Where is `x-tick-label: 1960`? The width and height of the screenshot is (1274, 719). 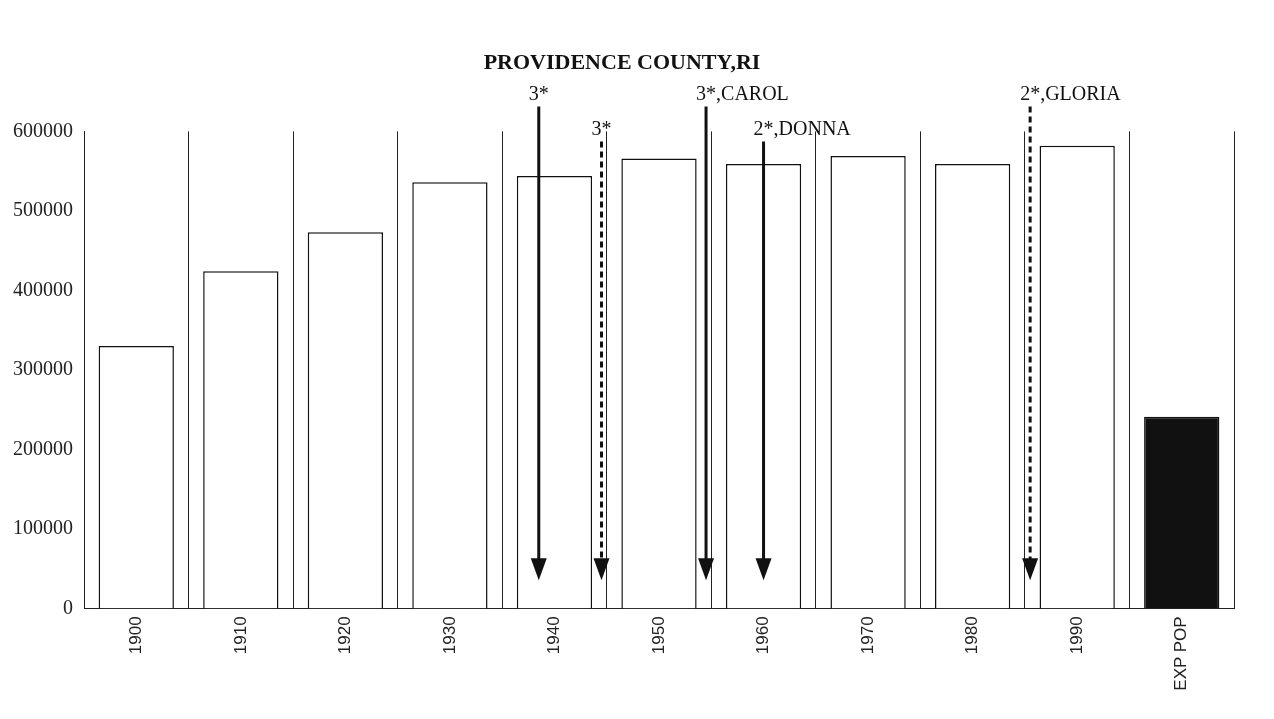
x-tick-label: 1960 is located at coordinates (763, 635).